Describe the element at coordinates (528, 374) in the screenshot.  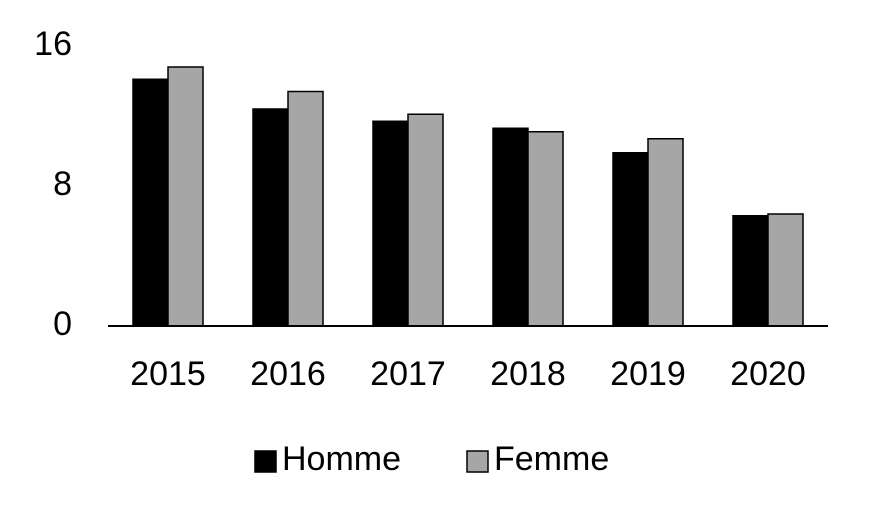
I see `x-tick-label: 2018` at that location.